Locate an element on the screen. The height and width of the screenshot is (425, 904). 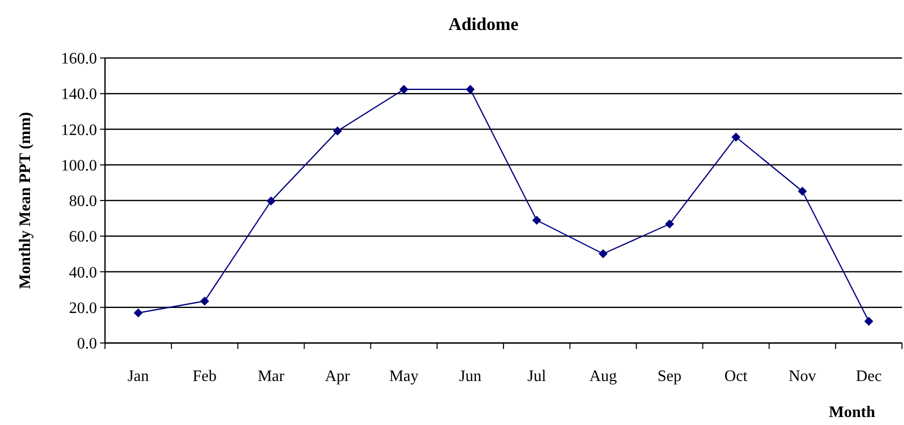
x-tick-label: Apr is located at coordinates (338, 376).